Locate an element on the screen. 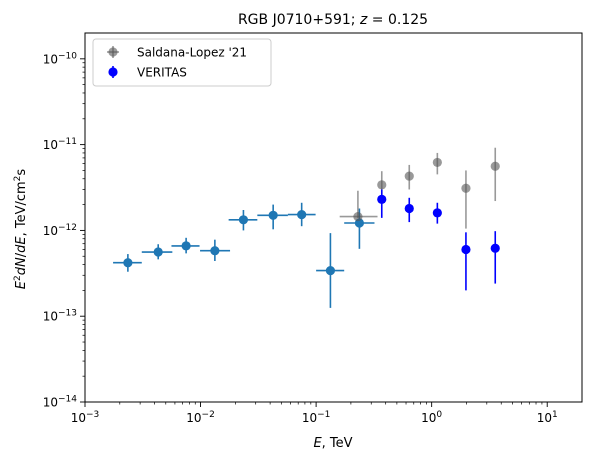 The height and width of the screenshot is (461, 591). y-tick-label: 10−12 is located at coordinates (60, 230).